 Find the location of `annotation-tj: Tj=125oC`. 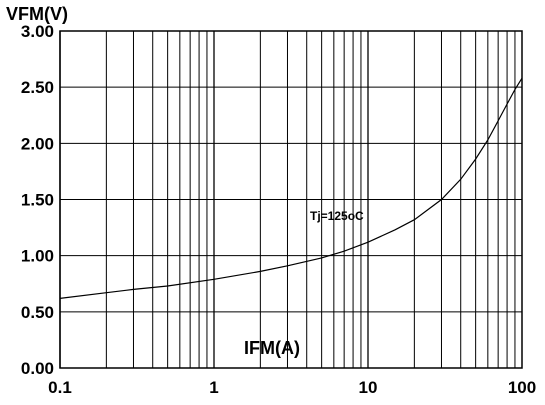

annotation-tj: Tj=125oC is located at coordinates (337, 216).